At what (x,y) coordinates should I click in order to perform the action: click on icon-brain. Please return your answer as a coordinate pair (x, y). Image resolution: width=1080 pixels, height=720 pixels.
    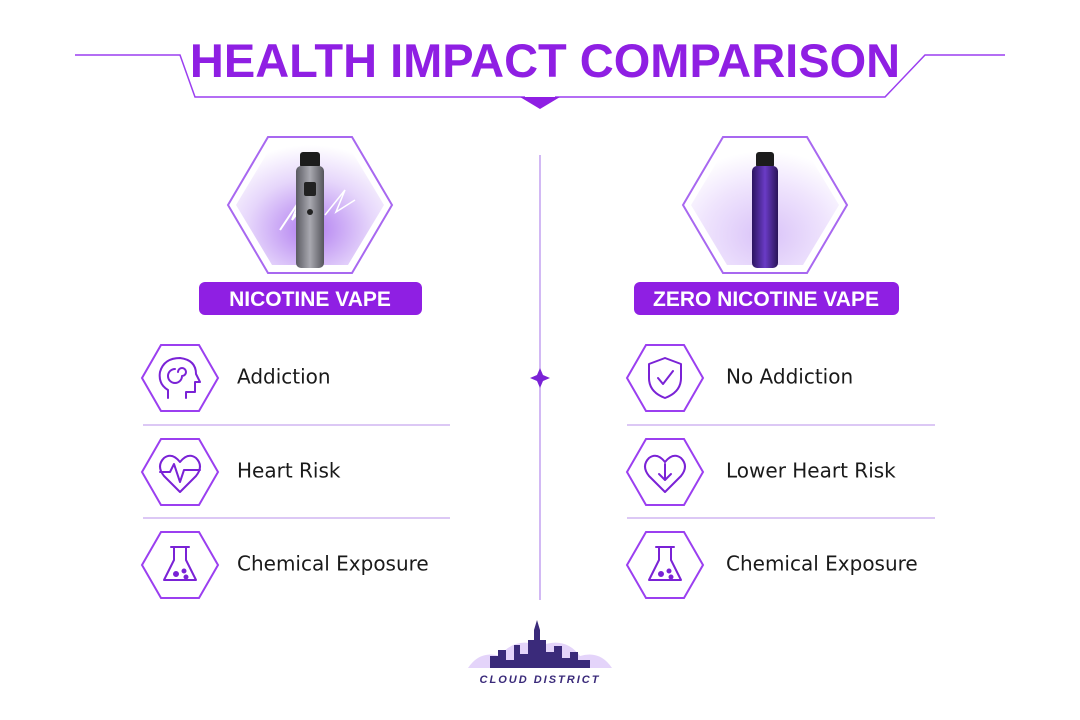
    Looking at the image, I should click on (179, 378).